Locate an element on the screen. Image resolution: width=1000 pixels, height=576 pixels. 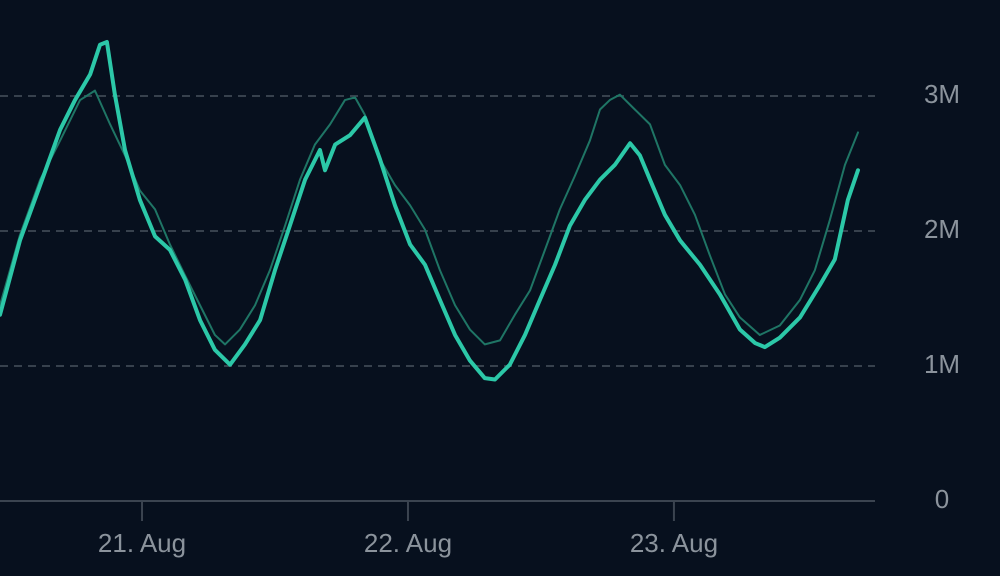
x-tick-label: 21. Aug is located at coordinates (142, 543).